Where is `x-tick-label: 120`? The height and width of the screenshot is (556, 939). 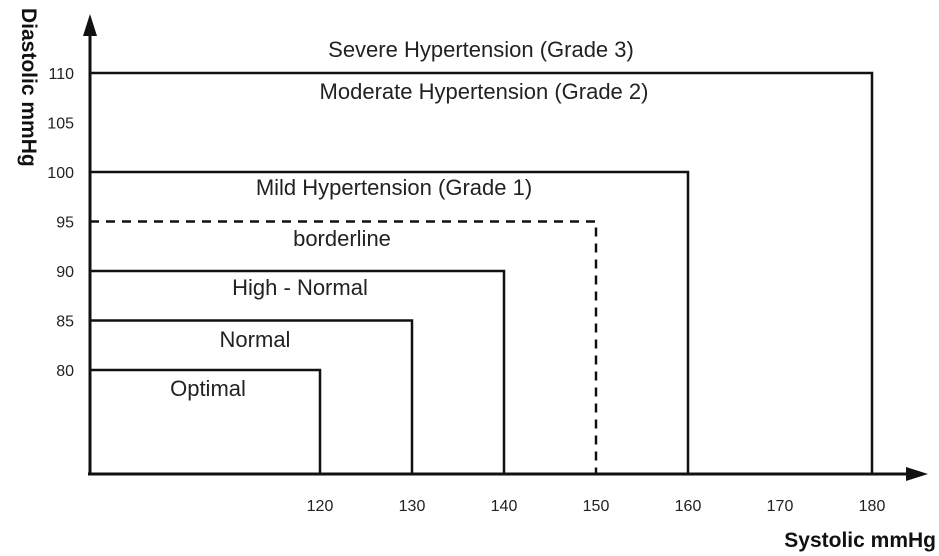
x-tick-label: 120 is located at coordinates (320, 506).